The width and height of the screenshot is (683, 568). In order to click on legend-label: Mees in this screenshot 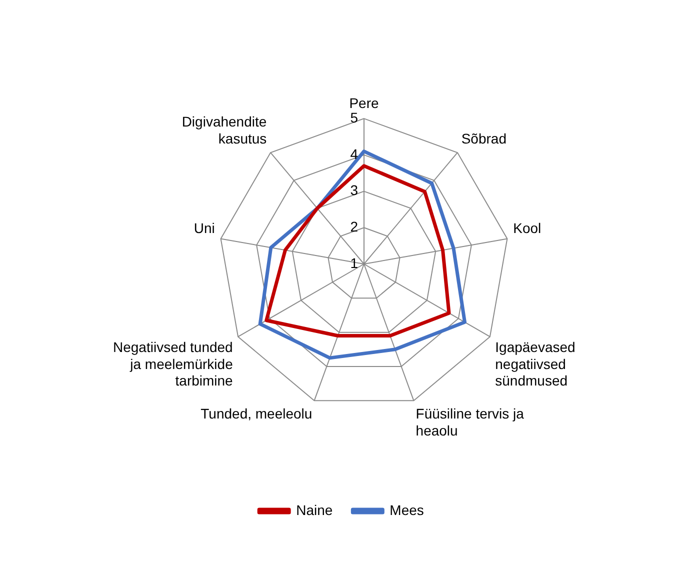, I will do `click(407, 510)`.